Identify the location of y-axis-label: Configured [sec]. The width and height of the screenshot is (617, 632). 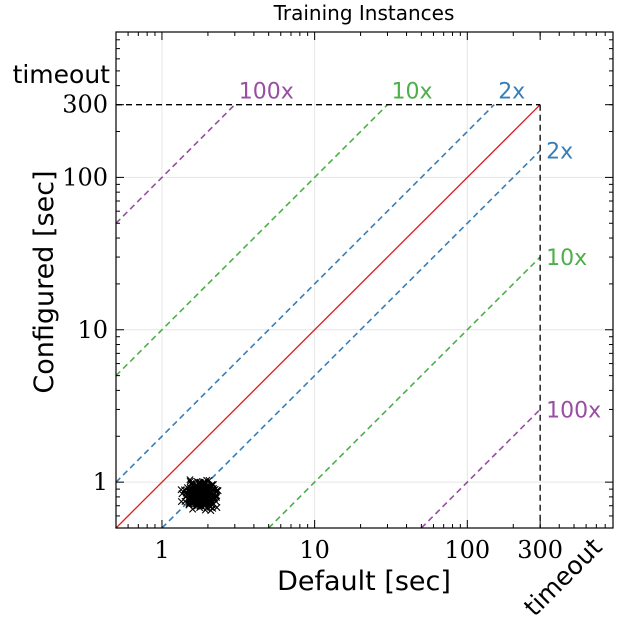
(44, 281).